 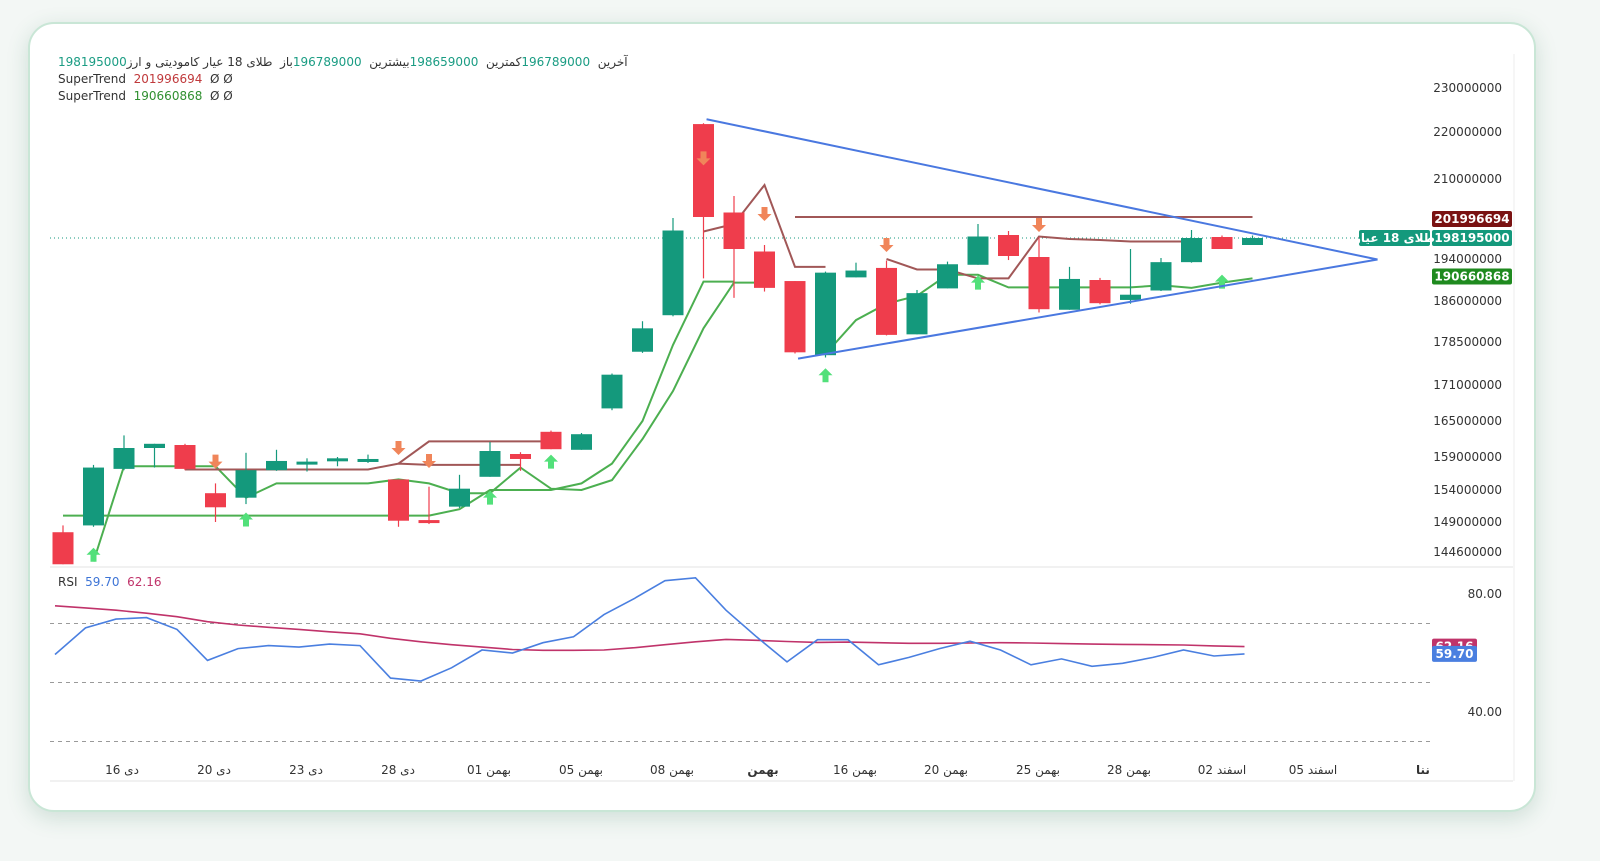 What do you see at coordinates (1129, 770) in the screenshot?
I see `time-tick-label: 28 بهمن` at bounding box center [1129, 770].